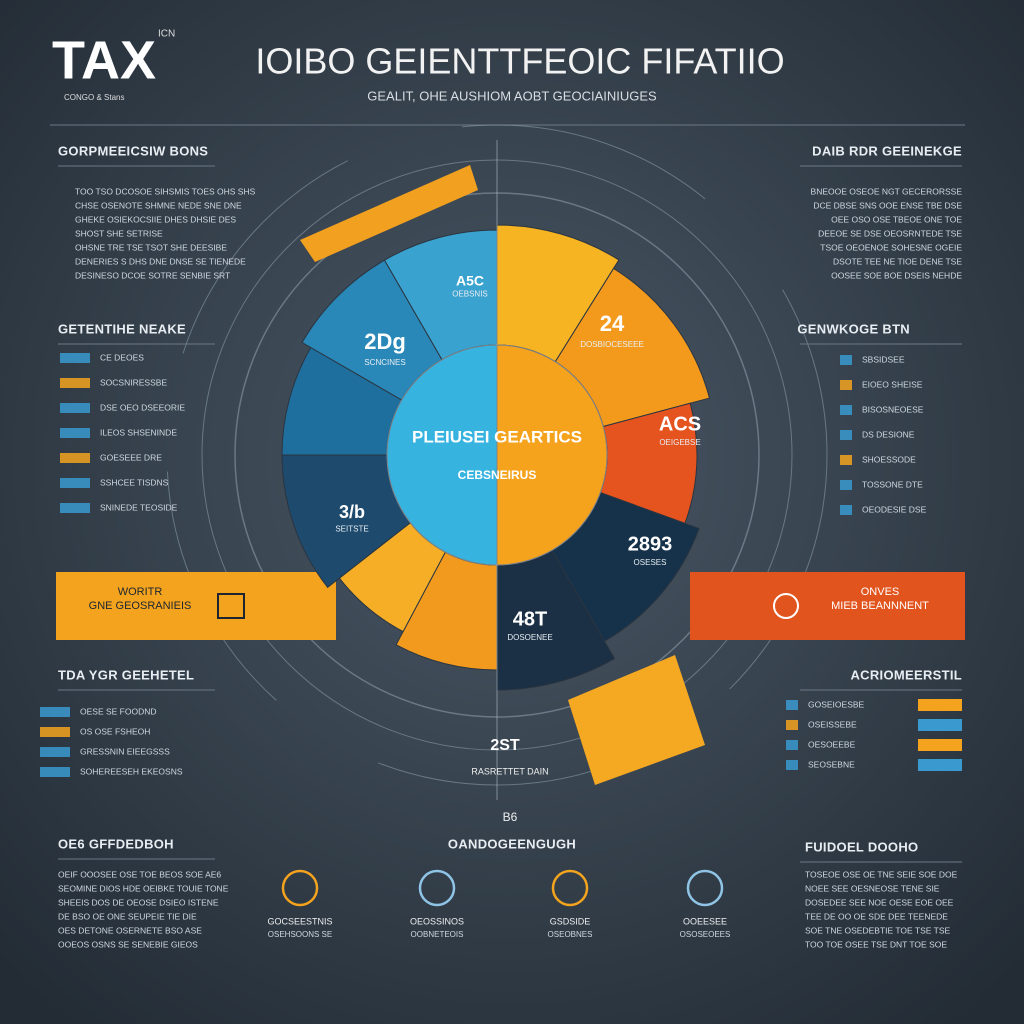 The width and height of the screenshot is (1024, 1024). I want to click on section-line: OESOEEBE, so click(832, 744).